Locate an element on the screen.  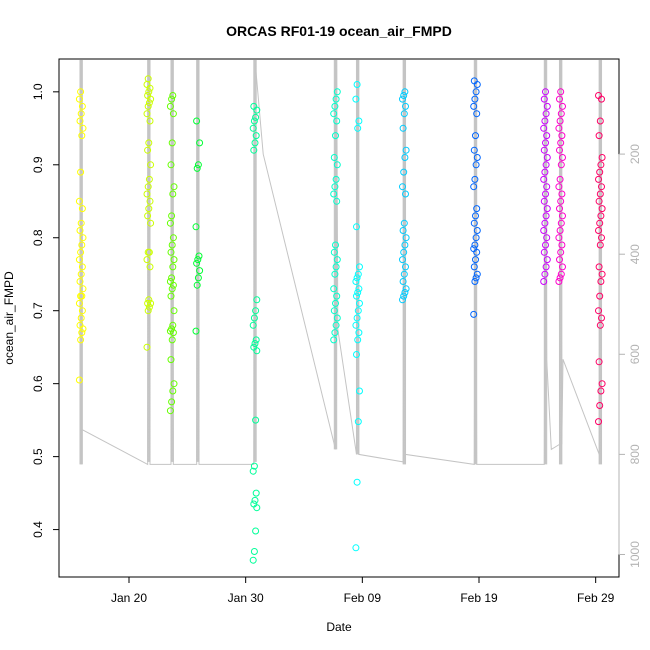
y-axis-label: ocean_air_FMPD is located at coordinates (9, 318).